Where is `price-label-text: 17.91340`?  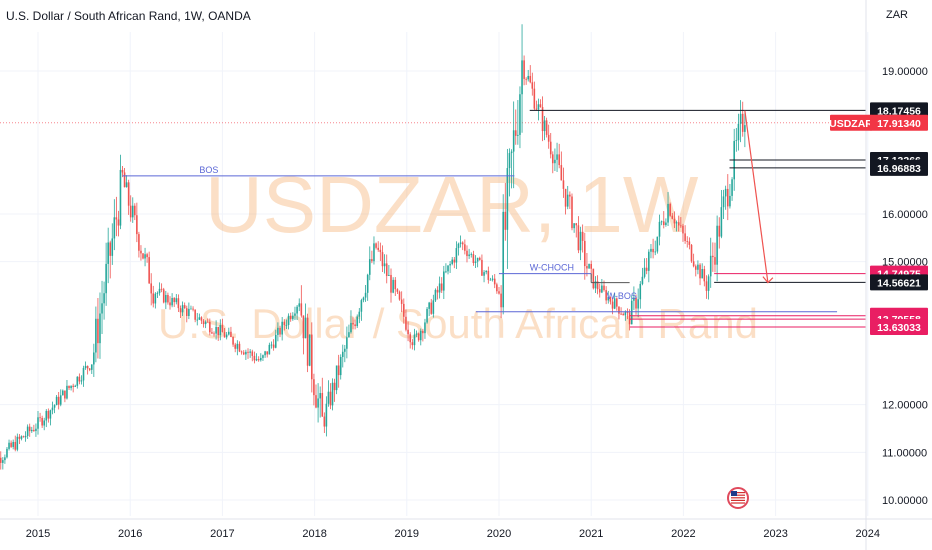 price-label-text: 17.91340 is located at coordinates (899, 124).